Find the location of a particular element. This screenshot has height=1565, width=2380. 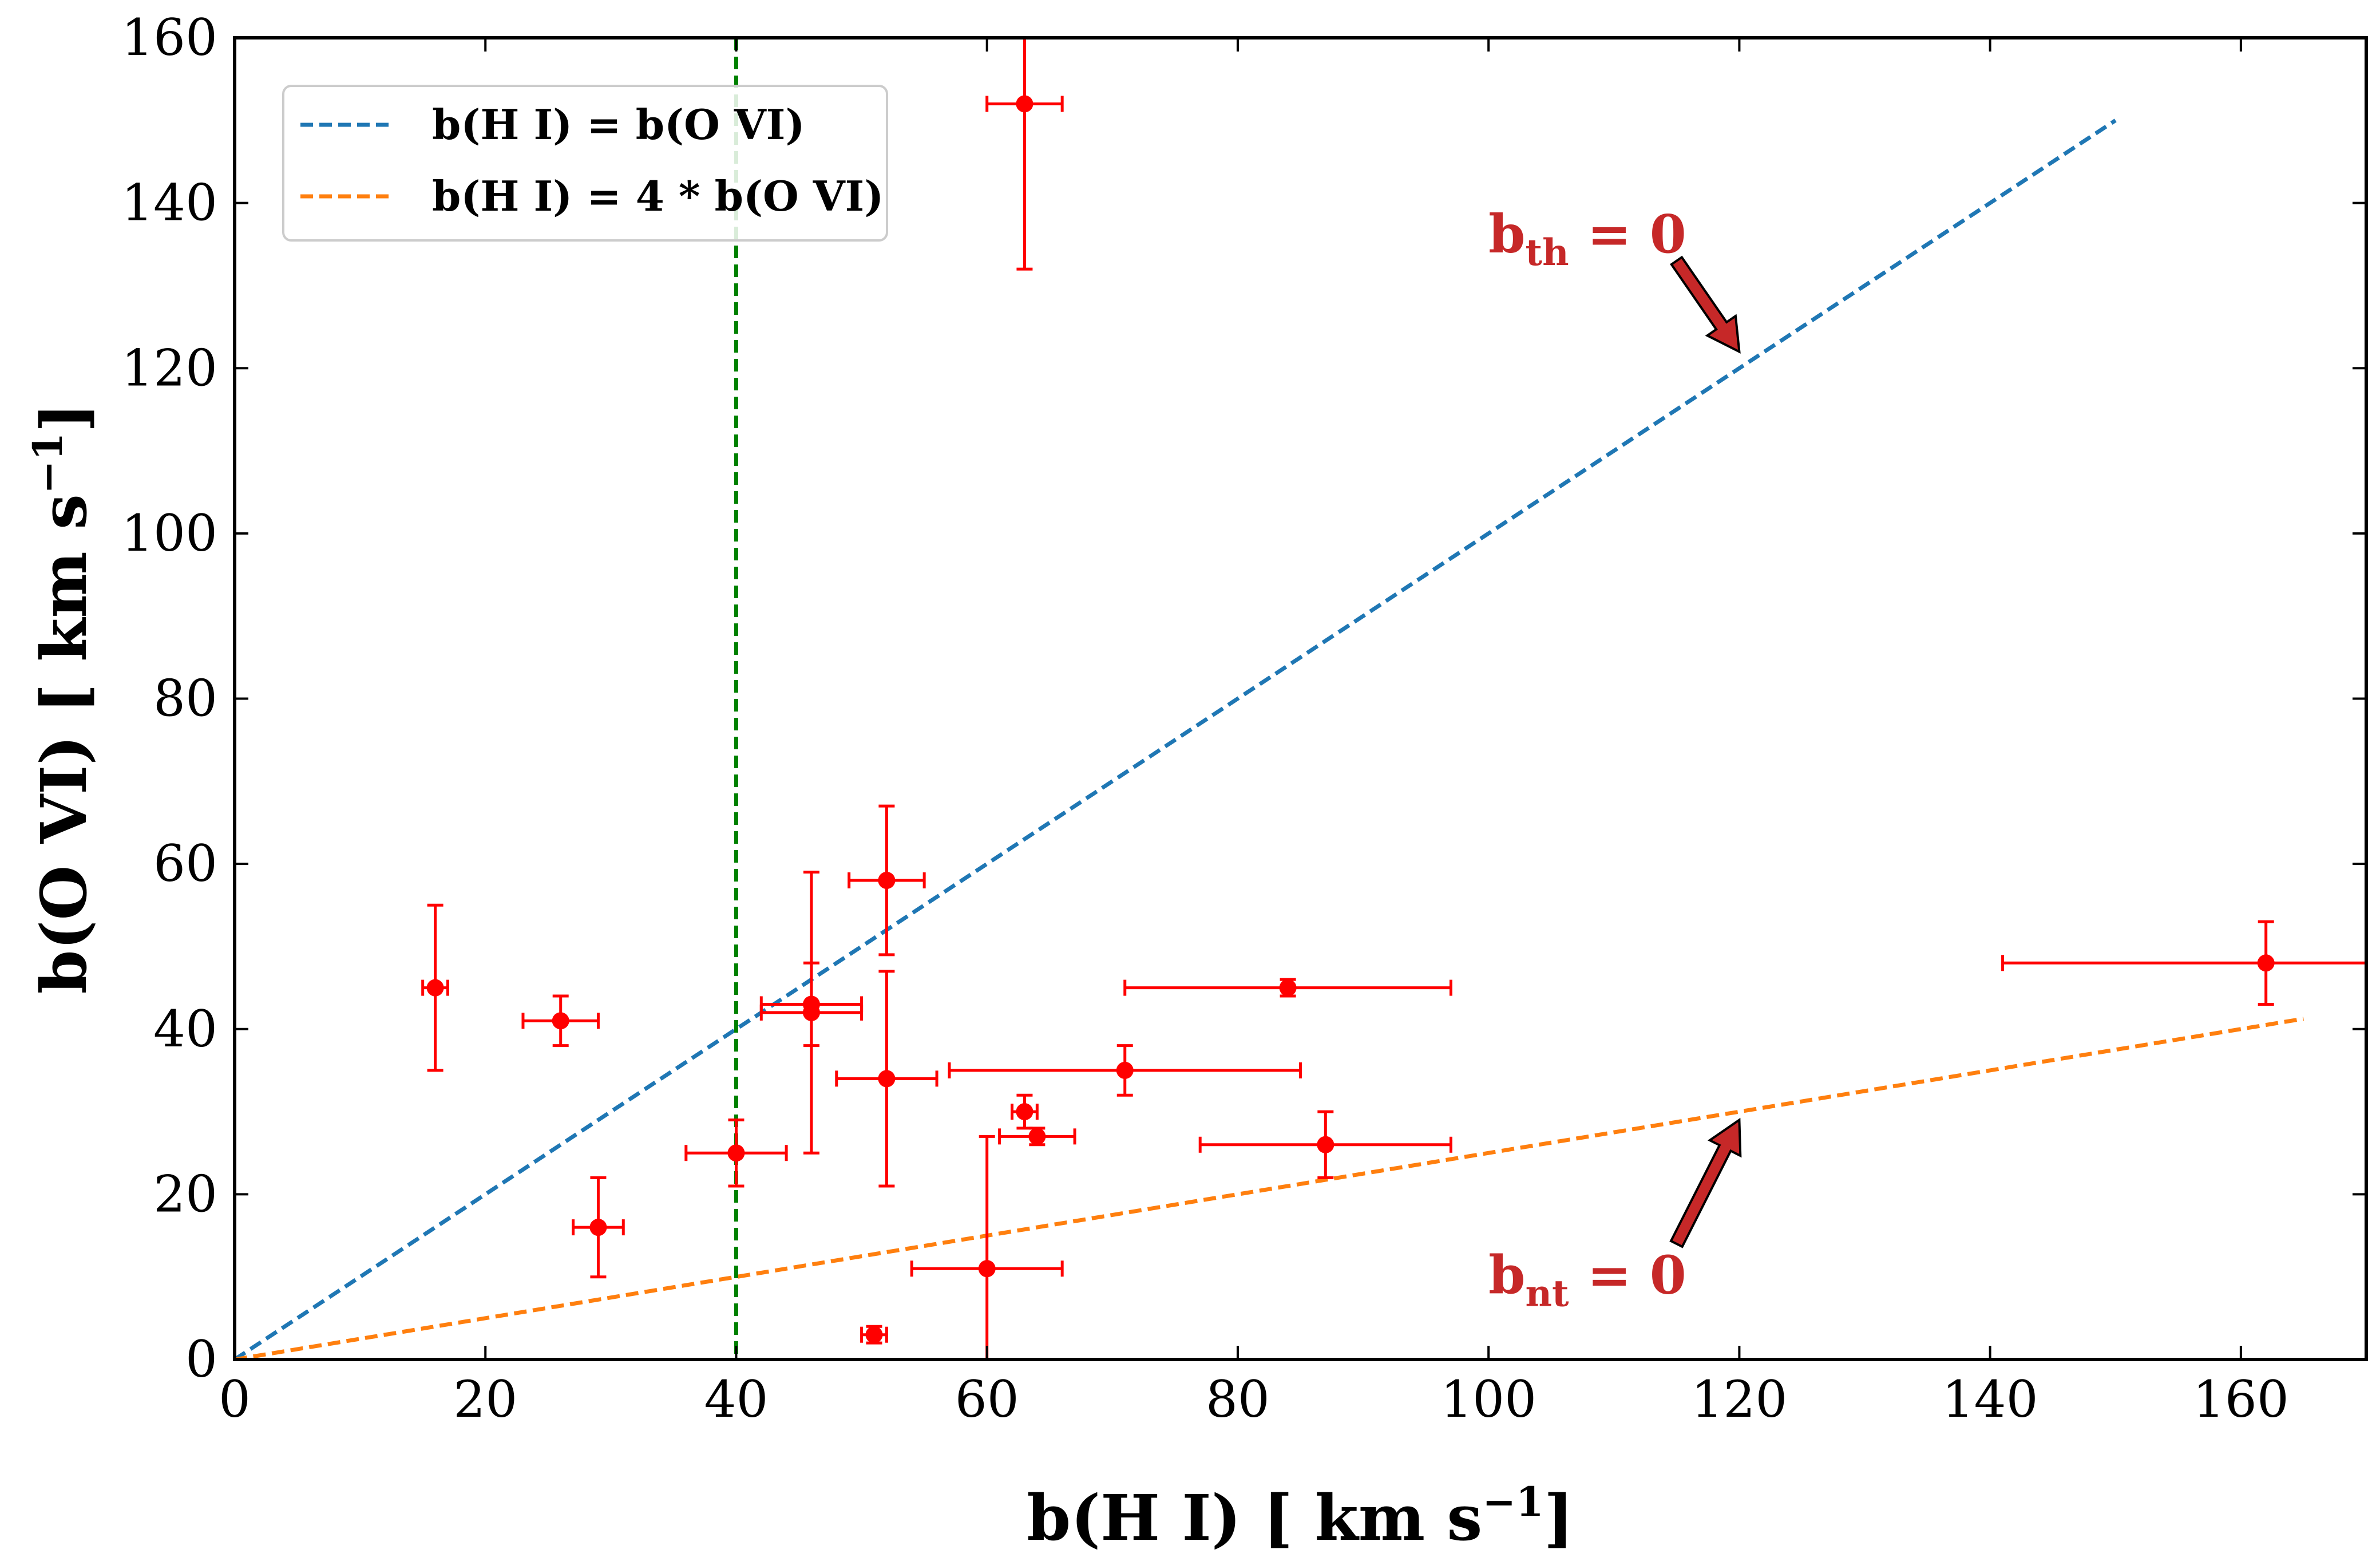

y-axis-title: b(O VI) [ km s−1] is located at coordinates (63, 698).